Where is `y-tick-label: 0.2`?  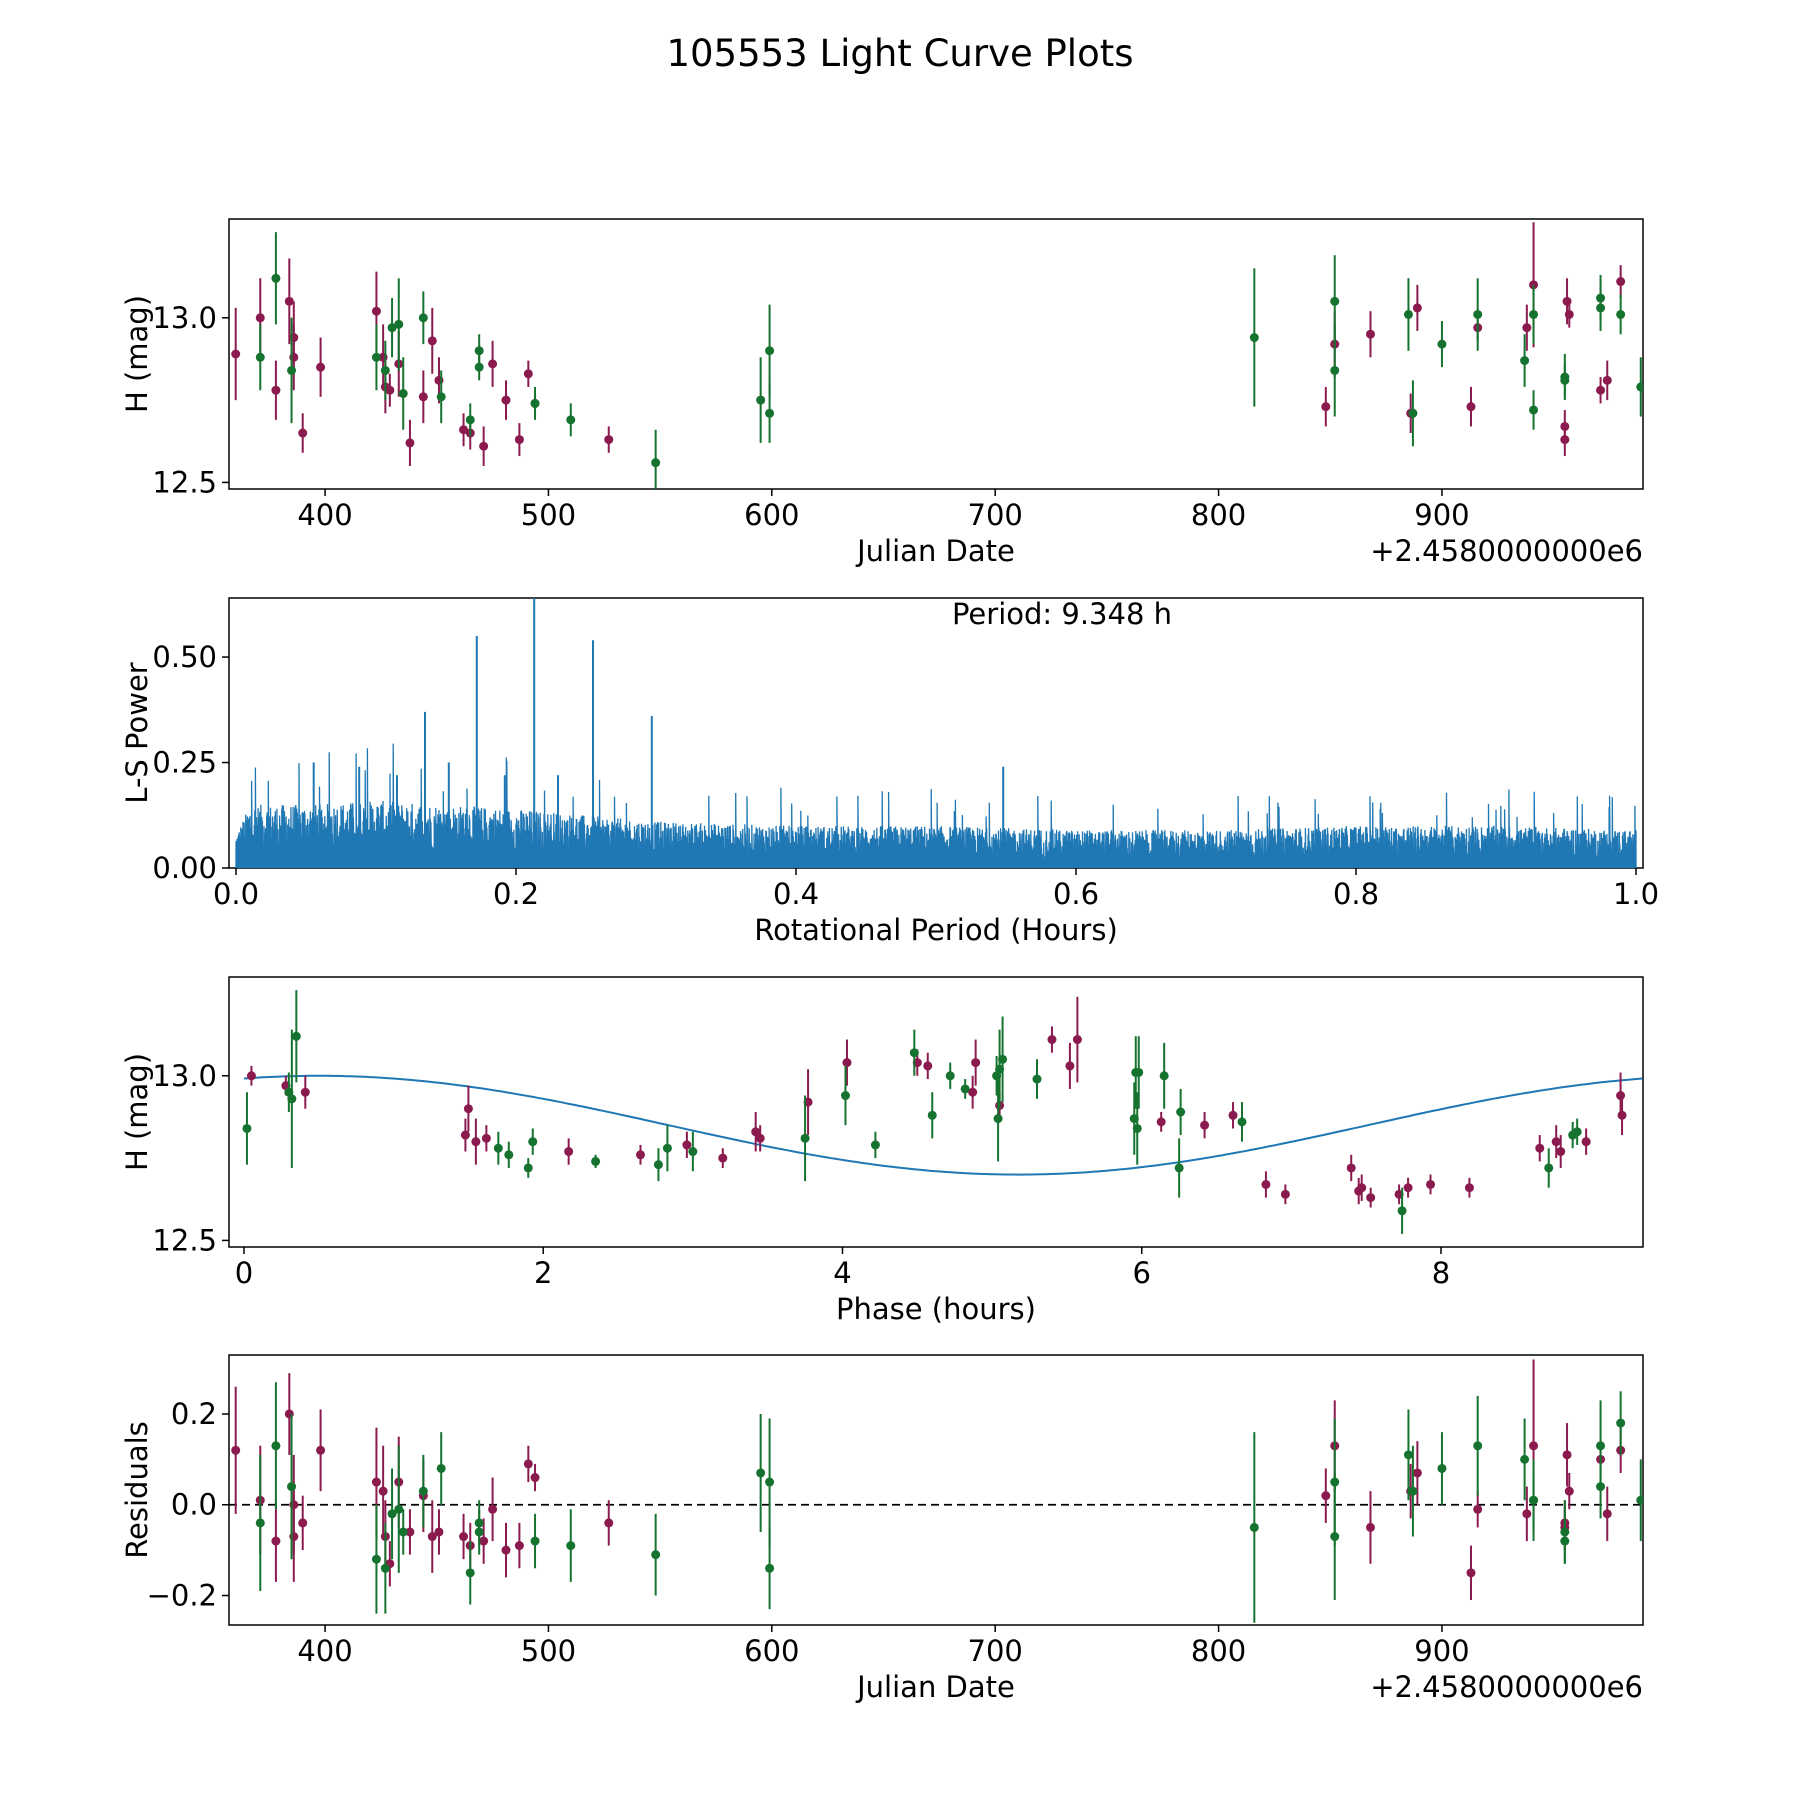 y-tick-label: 0.2 is located at coordinates (194, 1414).